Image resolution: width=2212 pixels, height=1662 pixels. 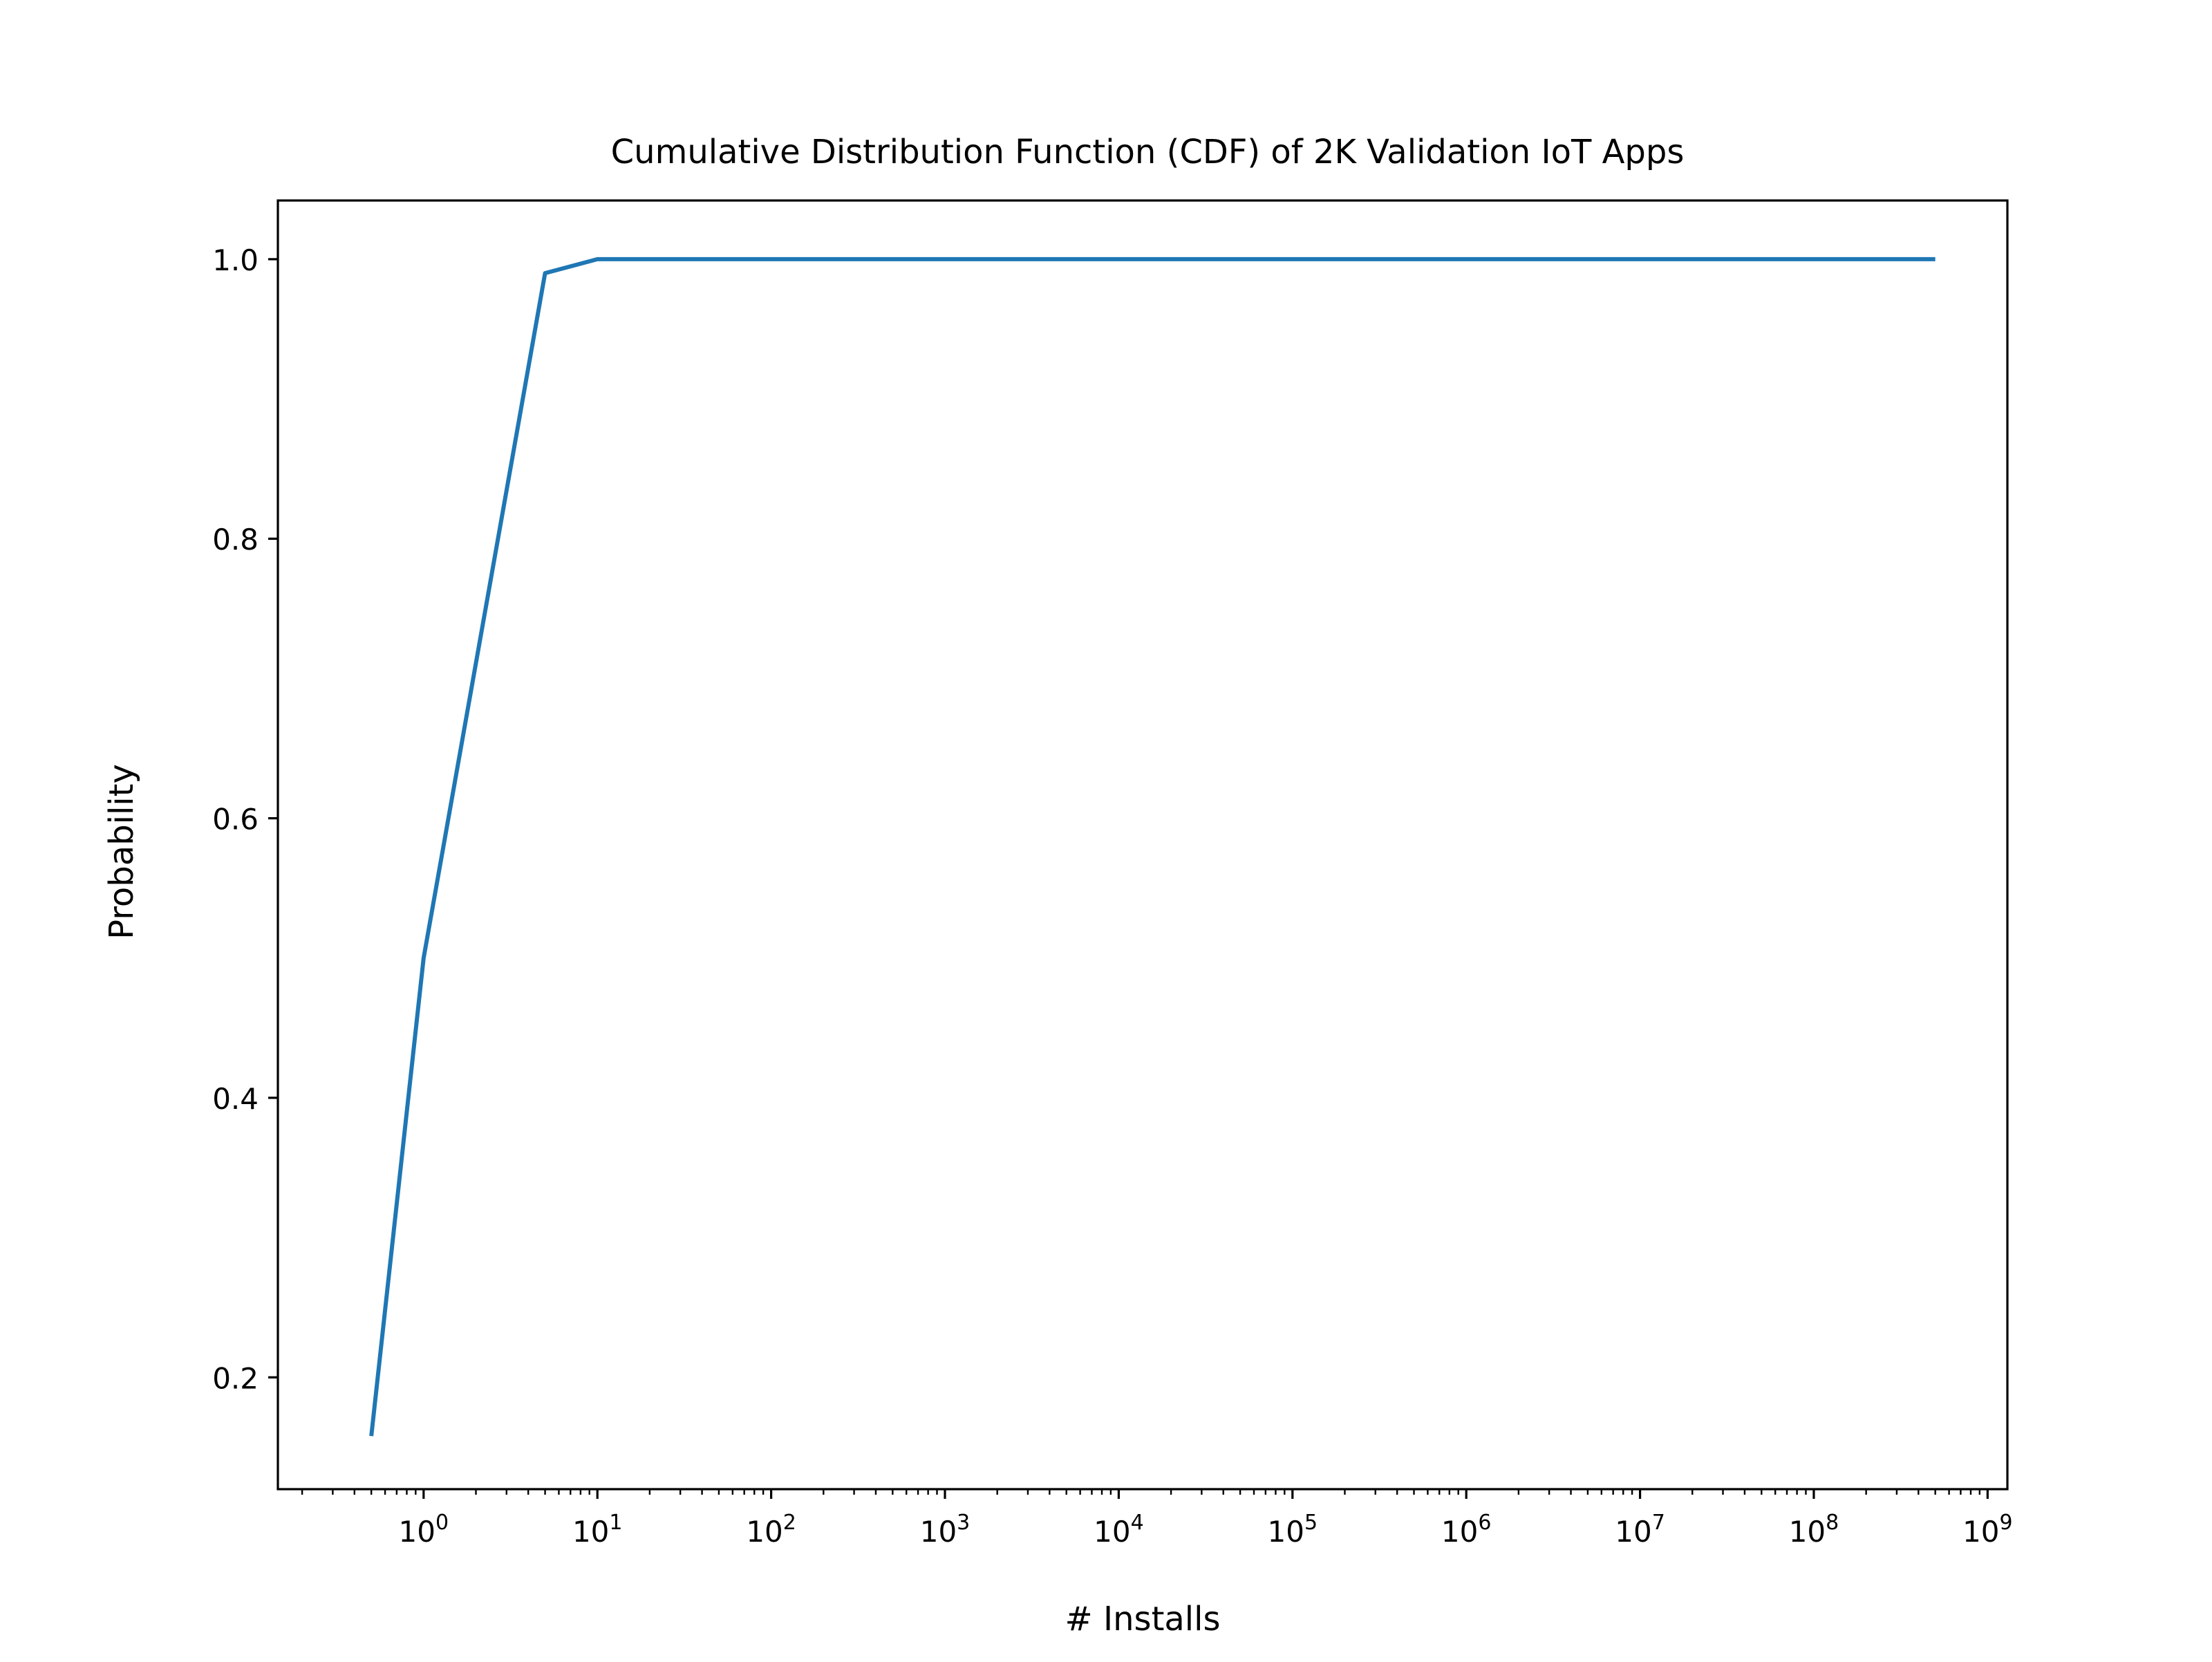 What do you see at coordinates (235, 820) in the screenshot?
I see `y-tick-label: 0.6` at bounding box center [235, 820].